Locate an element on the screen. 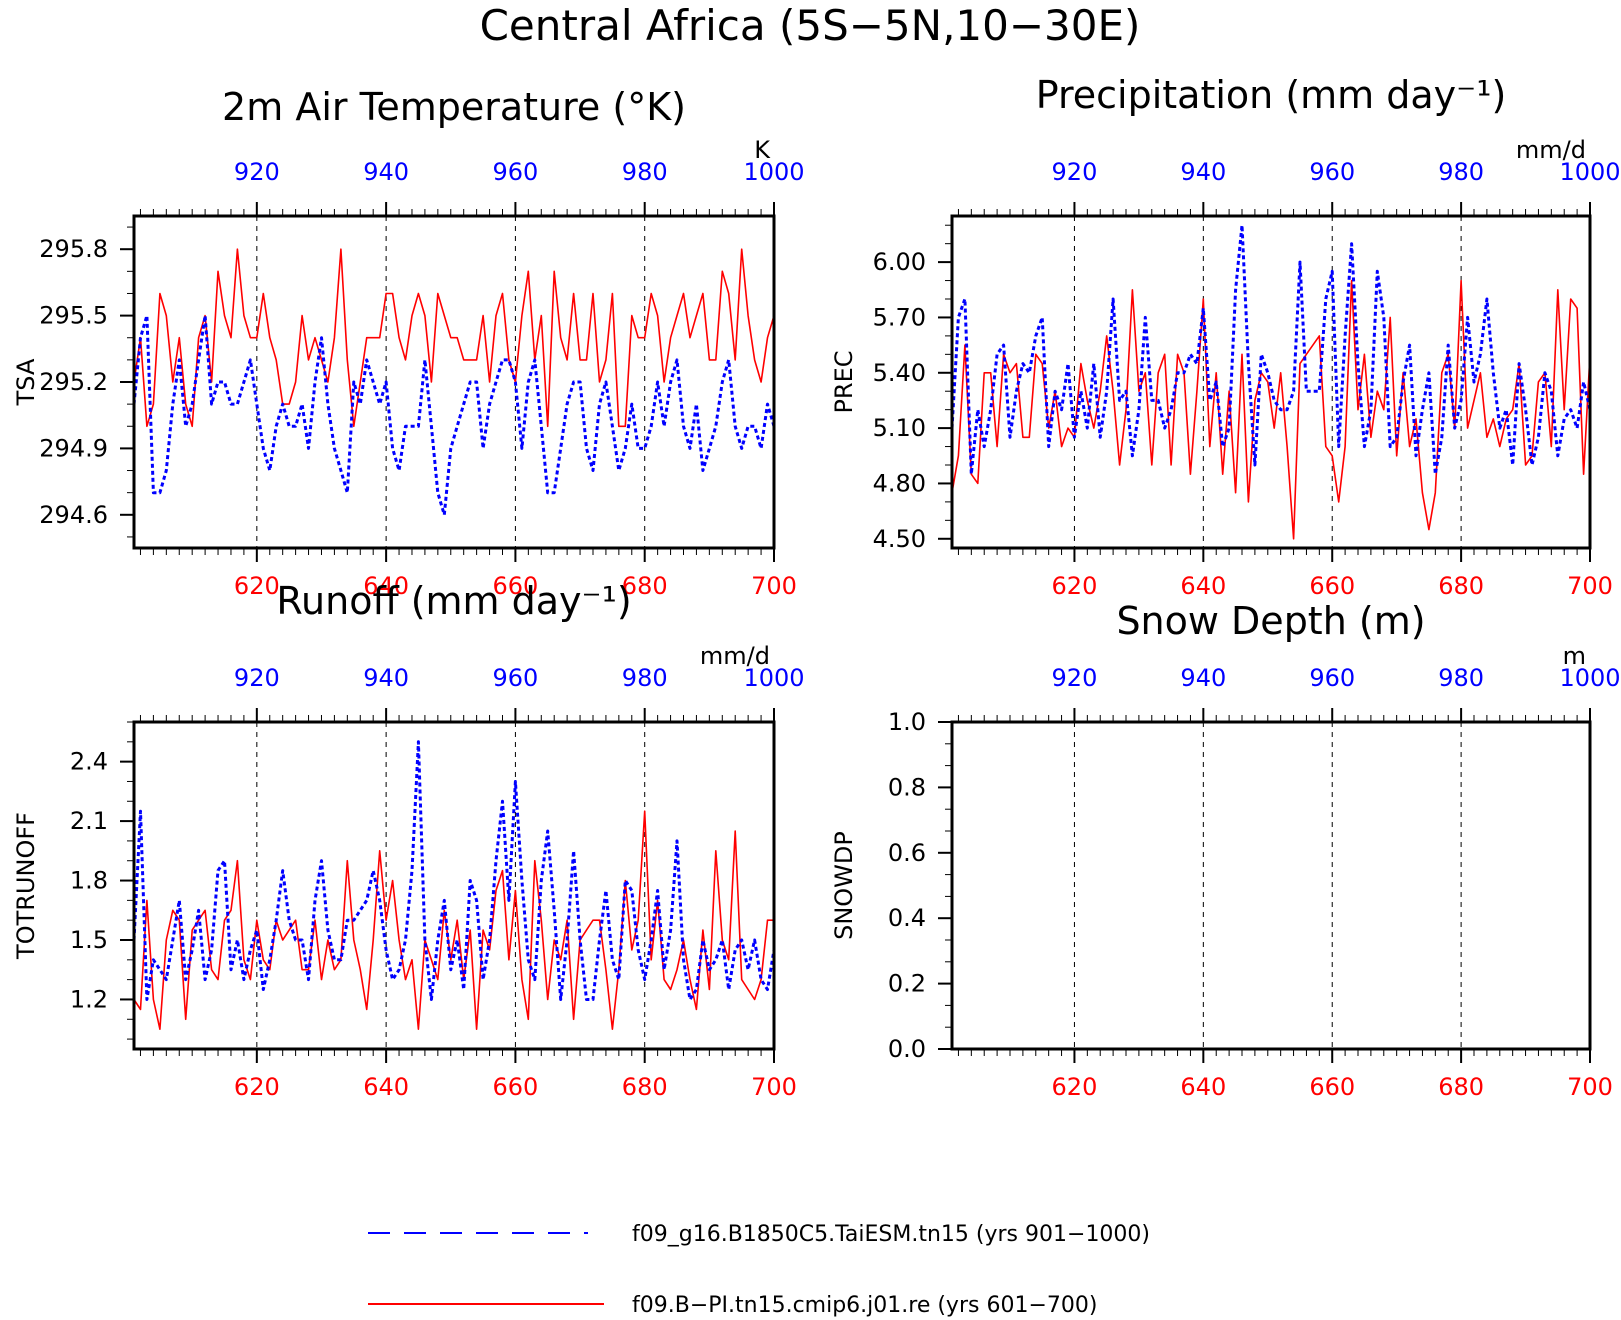 The width and height of the screenshot is (1621, 1320). y-tick-label: 295.8 is located at coordinates (73, 249).